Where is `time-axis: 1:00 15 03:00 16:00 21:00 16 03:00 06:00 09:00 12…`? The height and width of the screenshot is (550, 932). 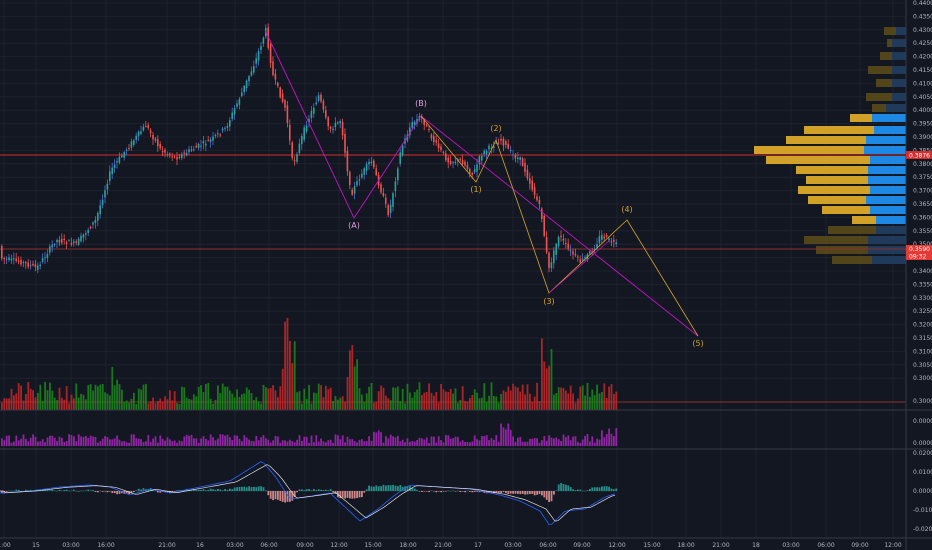 time-axis: 1:00 15 03:00 16:00 21:00 16 03:00 06:00 09:00 12… is located at coordinates (451, 545).